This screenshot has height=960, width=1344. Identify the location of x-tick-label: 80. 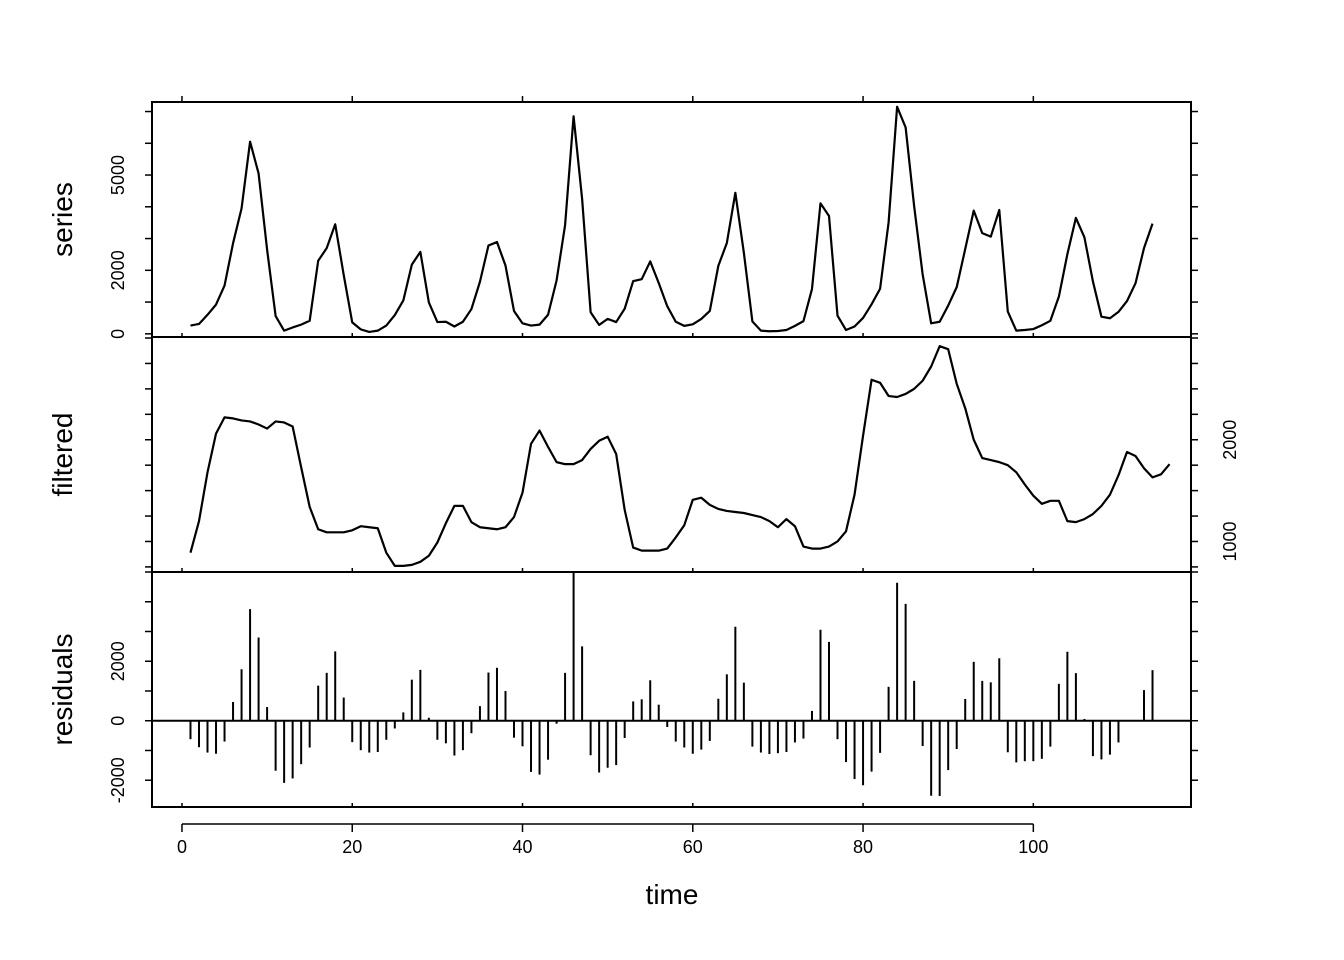
(863, 847).